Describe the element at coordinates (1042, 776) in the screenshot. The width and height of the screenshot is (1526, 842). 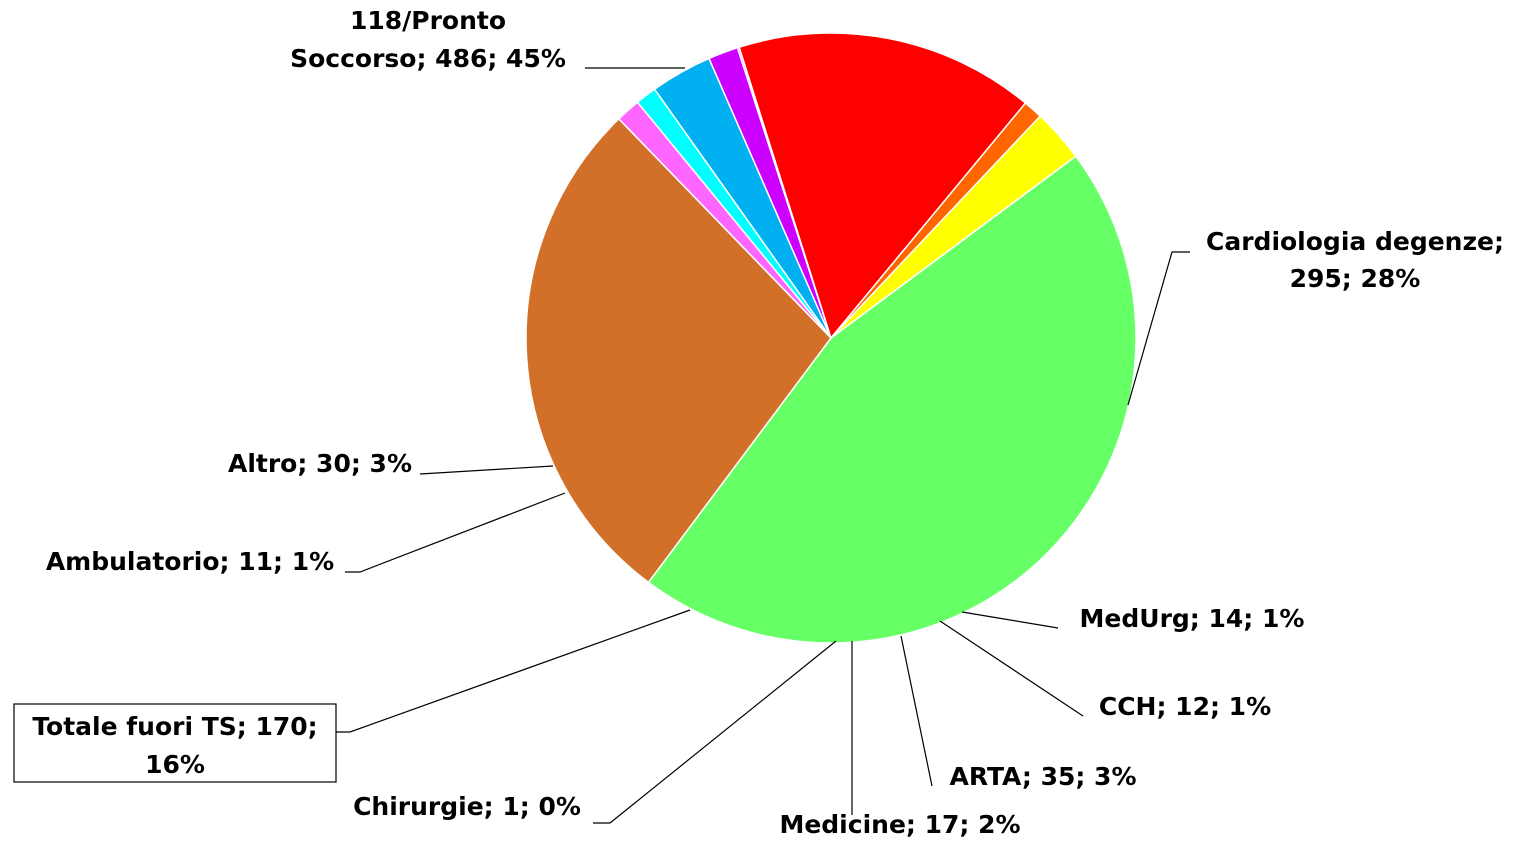
I see `data-label: ARTA; 35; 3%` at that location.